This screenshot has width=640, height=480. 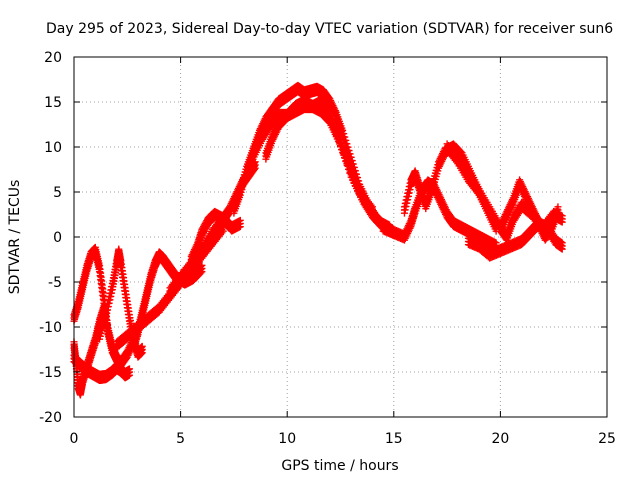 What do you see at coordinates (15, 237) in the screenshot?
I see `y-axis-label: SDTVAR / TECUs` at bounding box center [15, 237].